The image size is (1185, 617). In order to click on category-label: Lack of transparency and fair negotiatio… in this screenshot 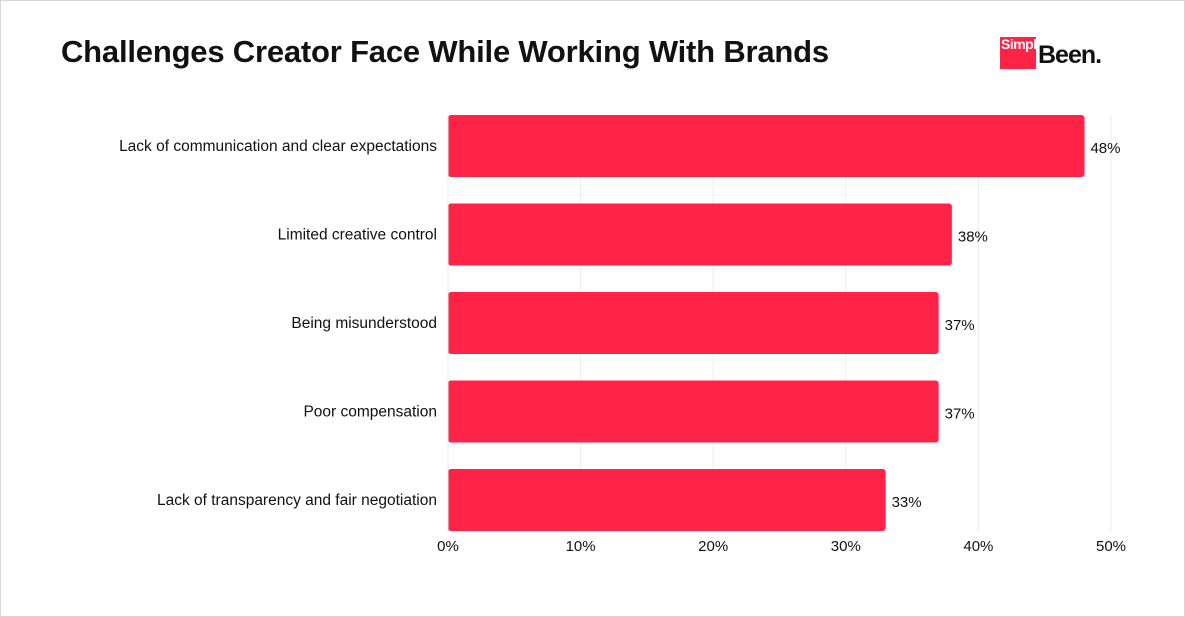, I will do `click(297, 500)`.